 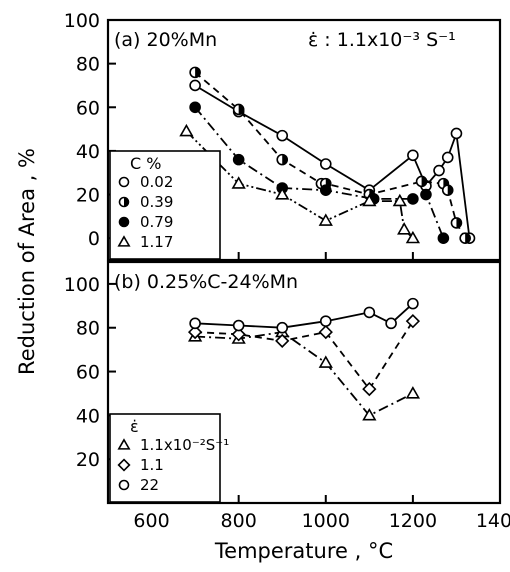 I want to click on chart-0-series-2-line, so click(x=319, y=172).